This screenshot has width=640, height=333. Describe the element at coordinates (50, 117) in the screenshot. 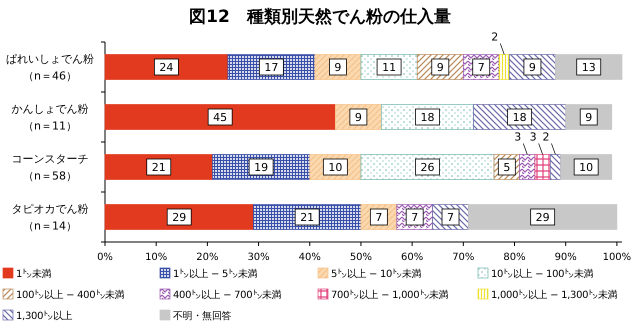

I see `y-tick-label: かんしょでん粉（n＝11）` at that location.